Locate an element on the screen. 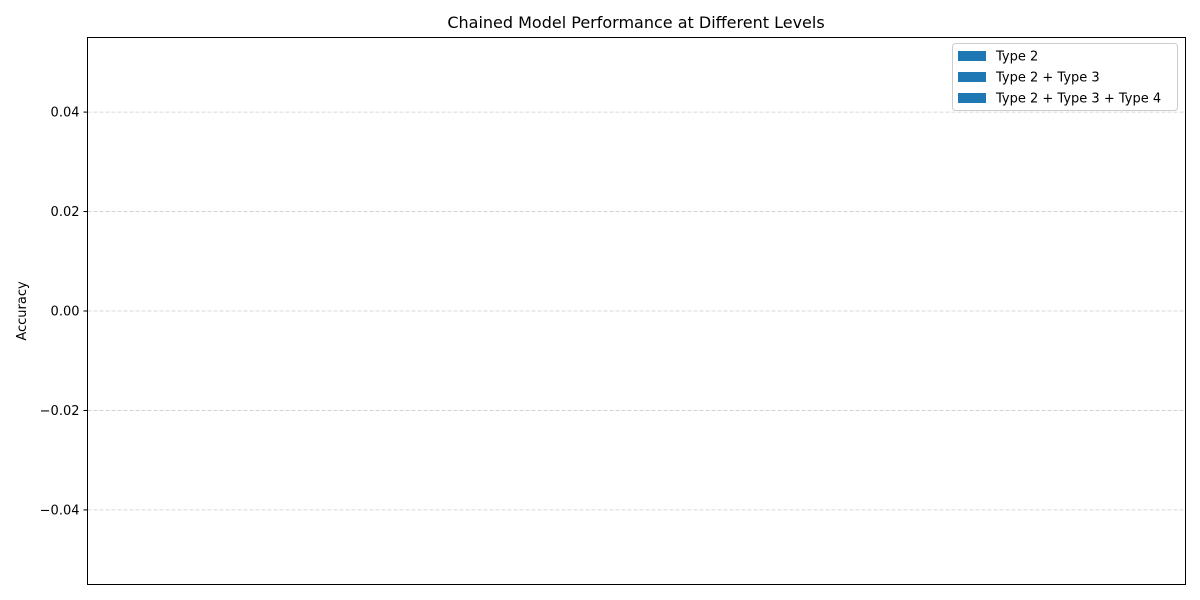  y-axis-label: Accuracy is located at coordinates (22, 311).